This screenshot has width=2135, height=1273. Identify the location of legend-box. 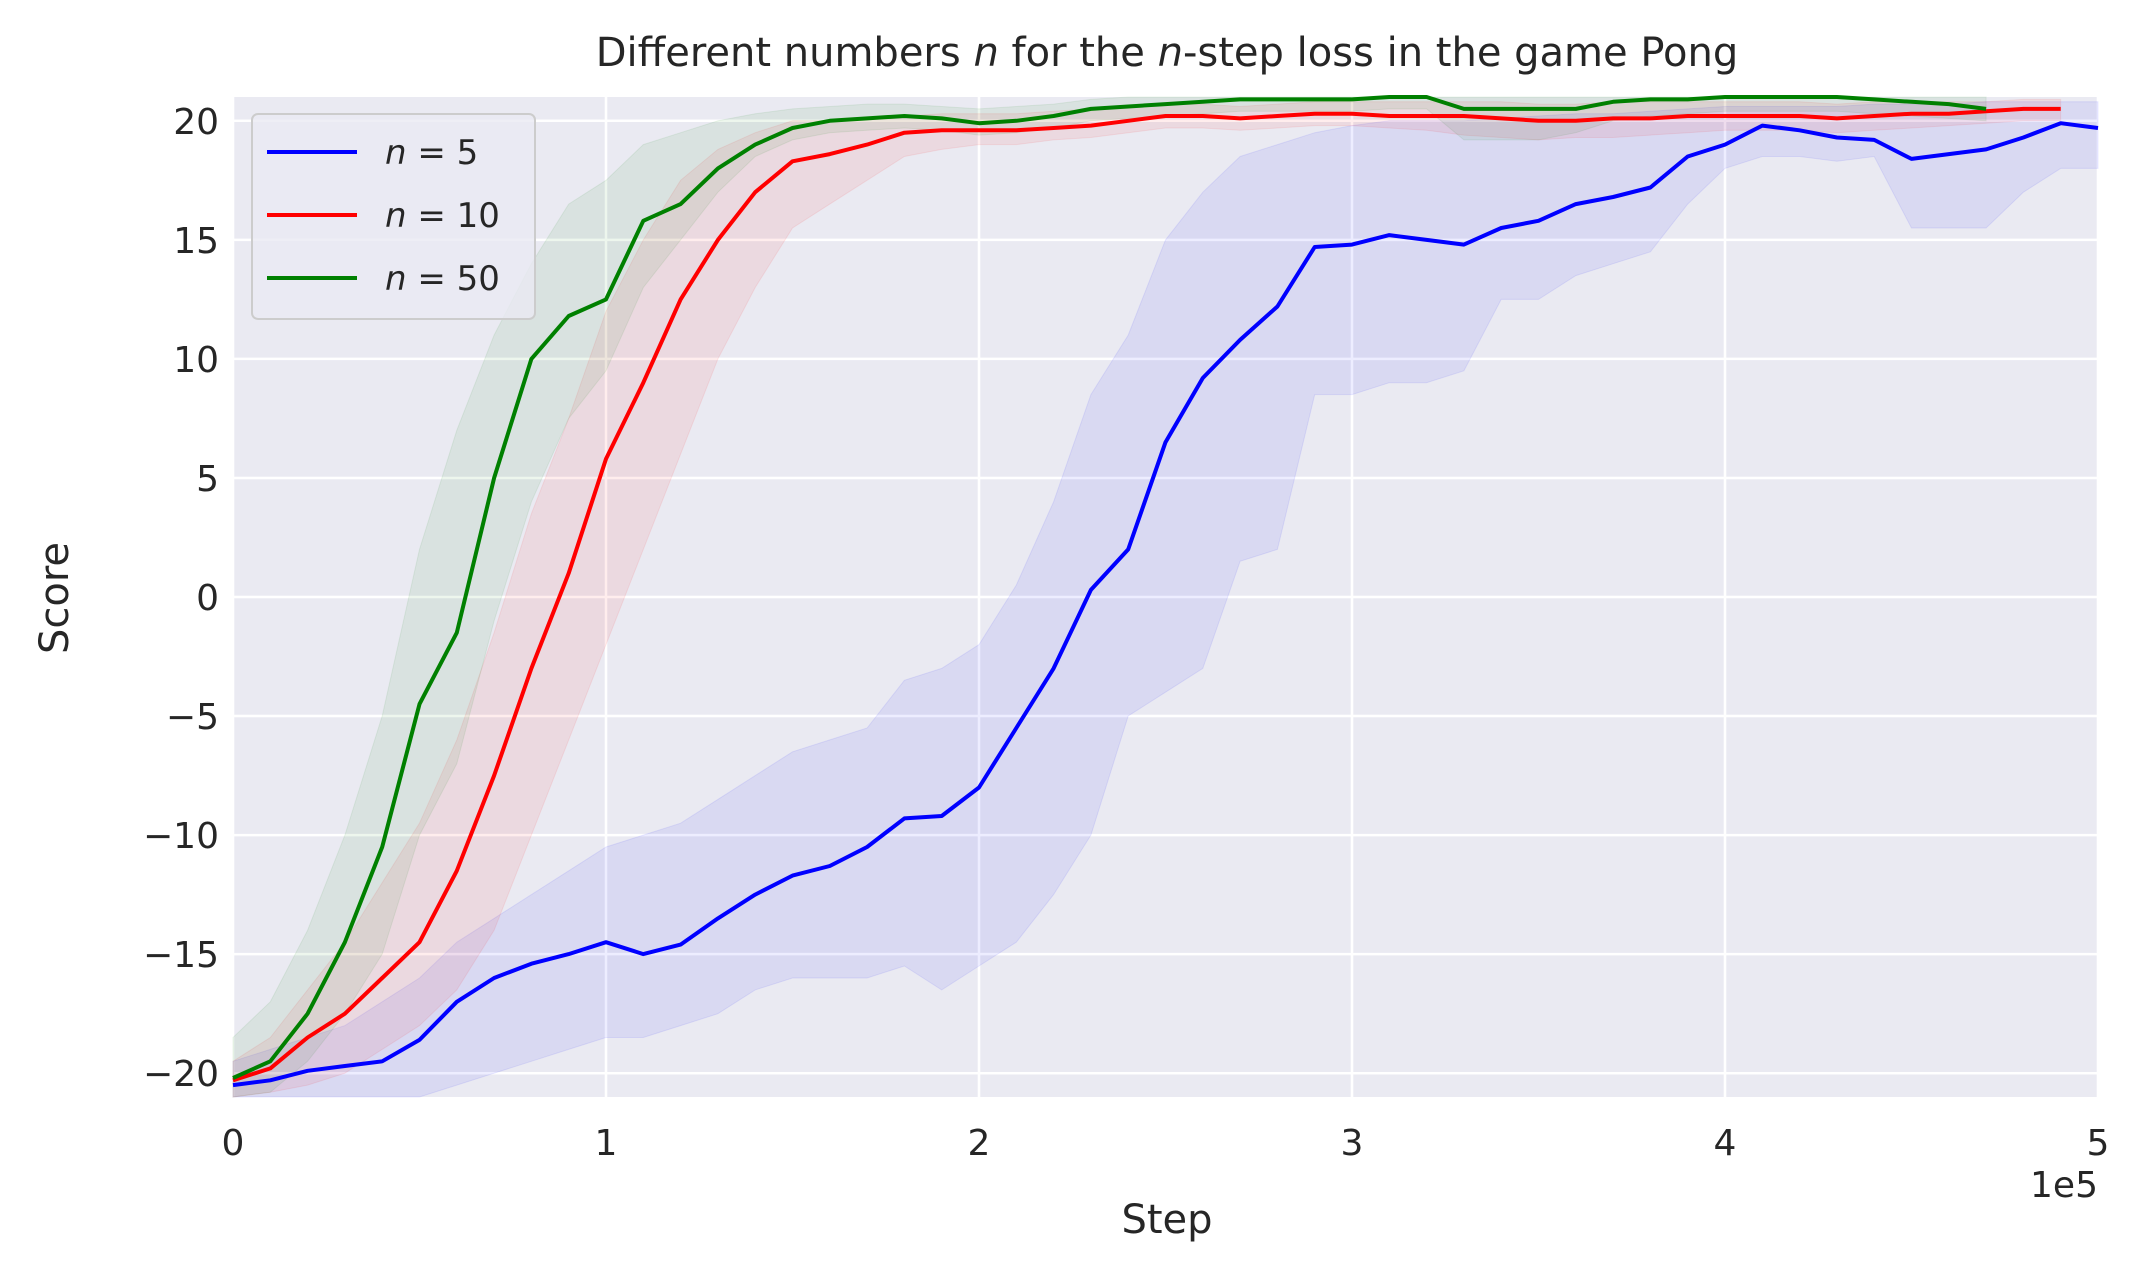
(393, 216).